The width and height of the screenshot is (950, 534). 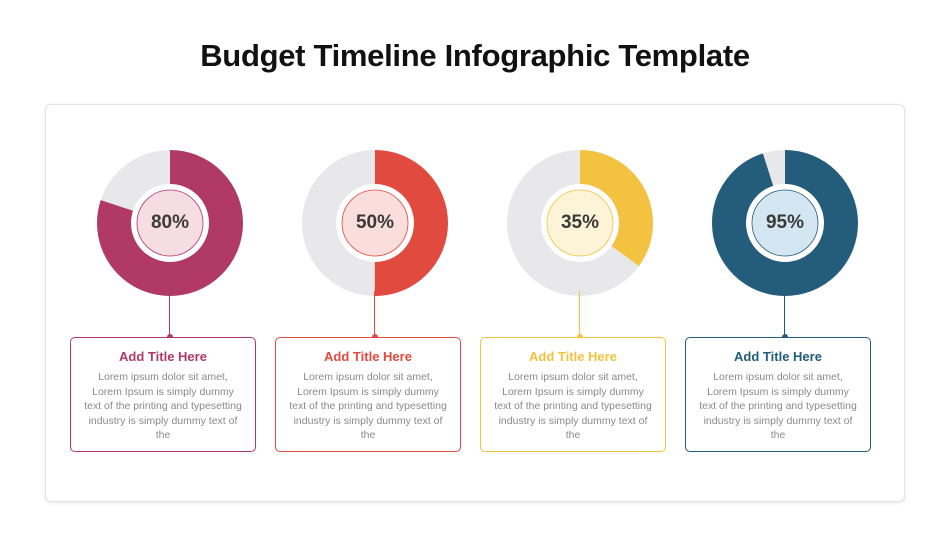 What do you see at coordinates (475, 55) in the screenshot?
I see `page-title: Budget Timeline Infographic Template` at bounding box center [475, 55].